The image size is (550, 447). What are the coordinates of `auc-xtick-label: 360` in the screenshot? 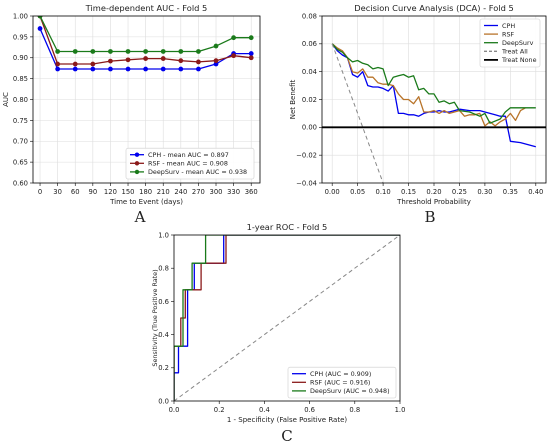 It's located at (251, 192).